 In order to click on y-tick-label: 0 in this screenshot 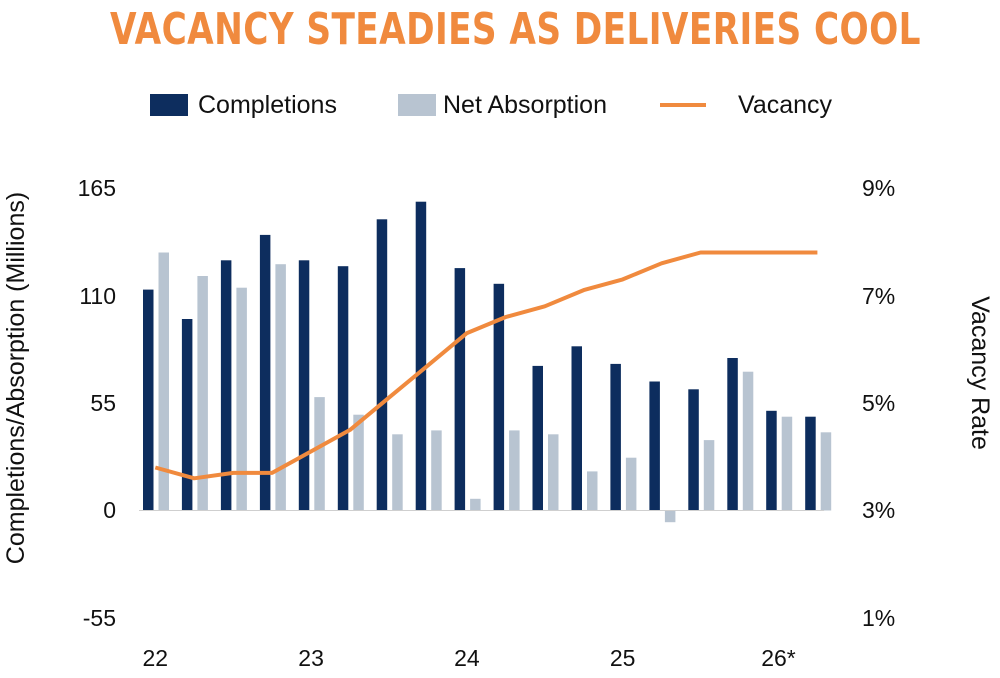, I will do `click(109, 510)`.